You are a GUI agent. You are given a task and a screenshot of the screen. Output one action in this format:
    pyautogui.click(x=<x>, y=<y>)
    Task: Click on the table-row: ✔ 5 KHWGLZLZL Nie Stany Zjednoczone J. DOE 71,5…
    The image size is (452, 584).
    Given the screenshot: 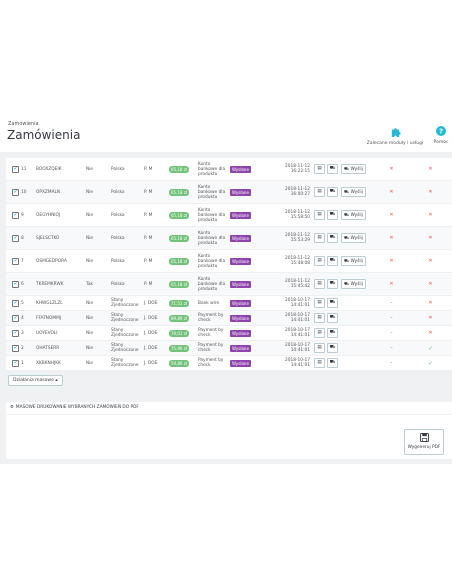 What is the action you would take?
    pyautogui.click(x=229, y=303)
    